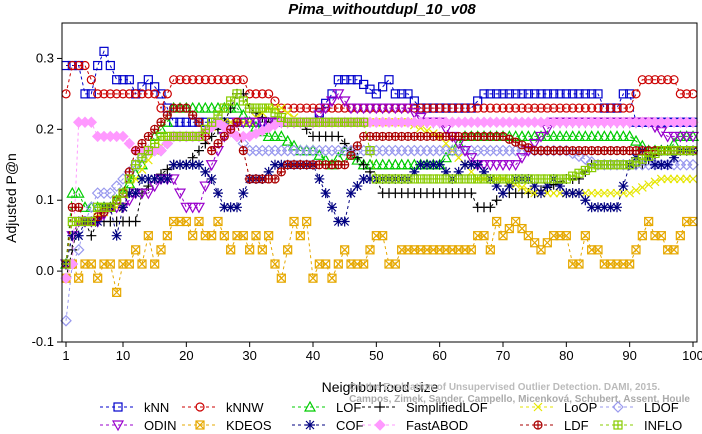  What do you see at coordinates (45, 57) in the screenshot?
I see `y-tick-label: 0.3` at bounding box center [45, 57].